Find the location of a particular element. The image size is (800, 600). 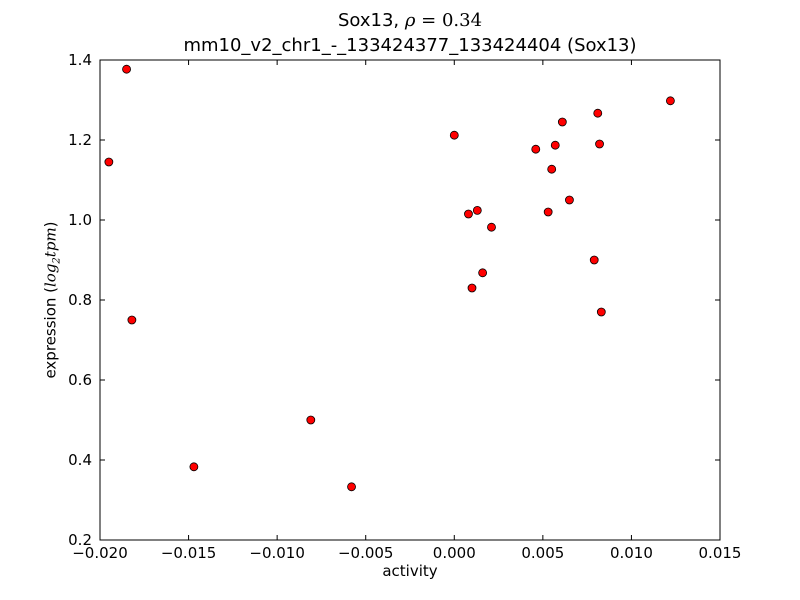

x-tick-label: 0.005 is located at coordinates (542, 553).